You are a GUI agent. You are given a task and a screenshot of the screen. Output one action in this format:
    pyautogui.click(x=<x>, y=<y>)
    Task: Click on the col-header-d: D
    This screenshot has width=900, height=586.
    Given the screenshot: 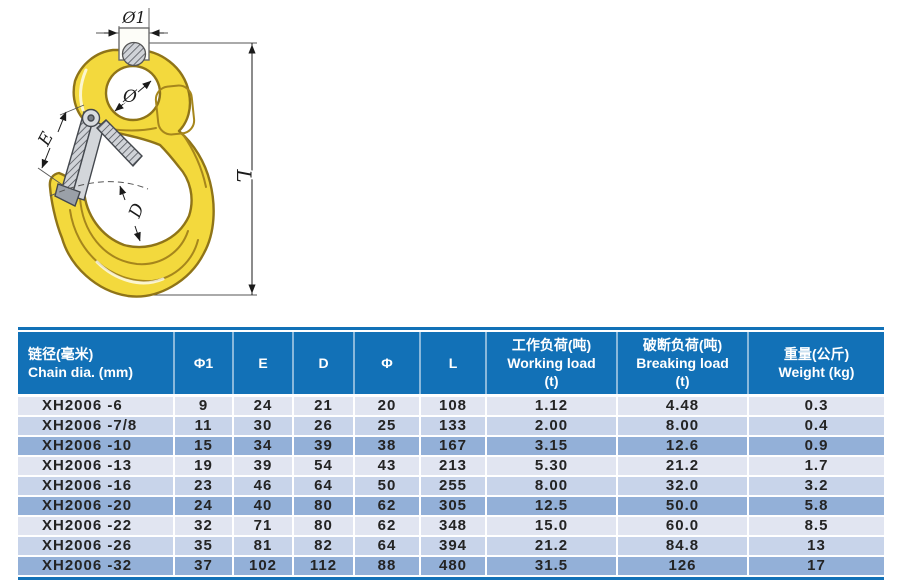 What is the action you would take?
    pyautogui.click(x=323, y=364)
    